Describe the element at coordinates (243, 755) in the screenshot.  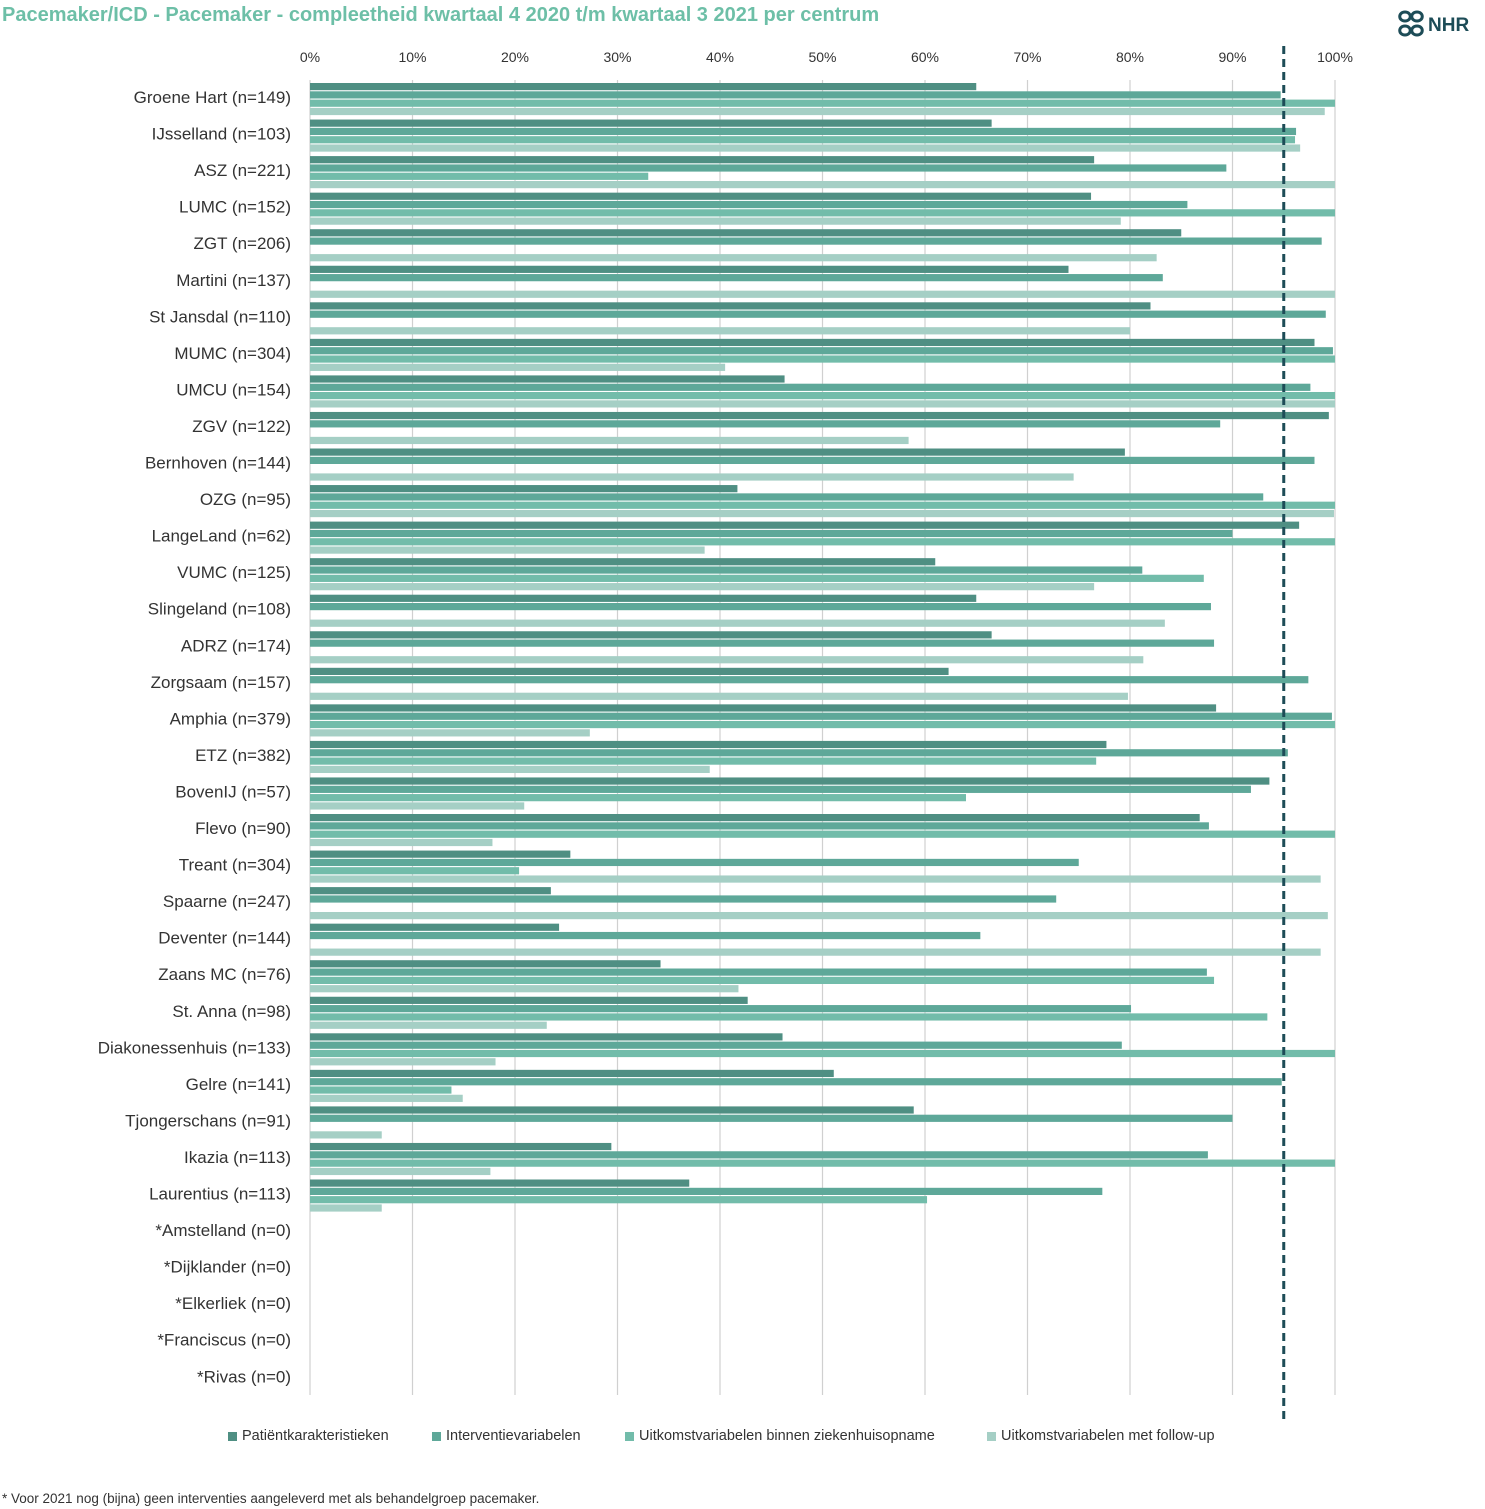
I see `category-label: ETZ (n=382)` at that location.